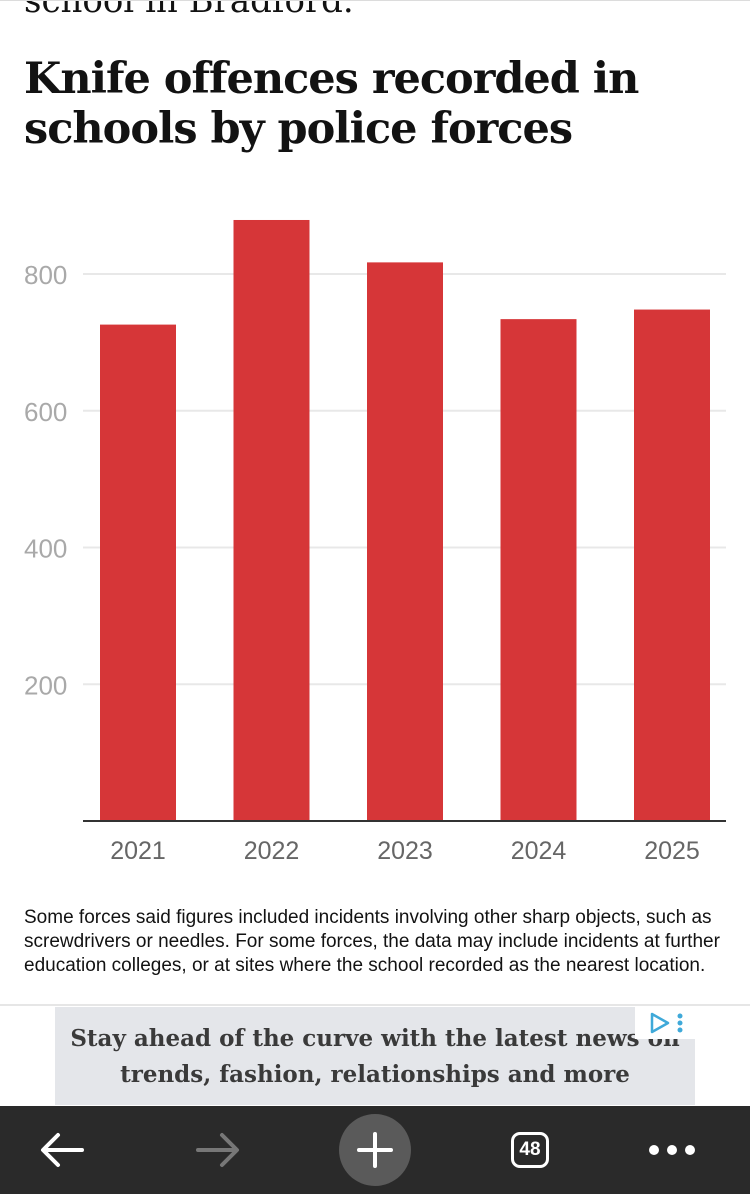 The height and width of the screenshot is (1194, 750). I want to click on bar-2023, so click(405, 542).